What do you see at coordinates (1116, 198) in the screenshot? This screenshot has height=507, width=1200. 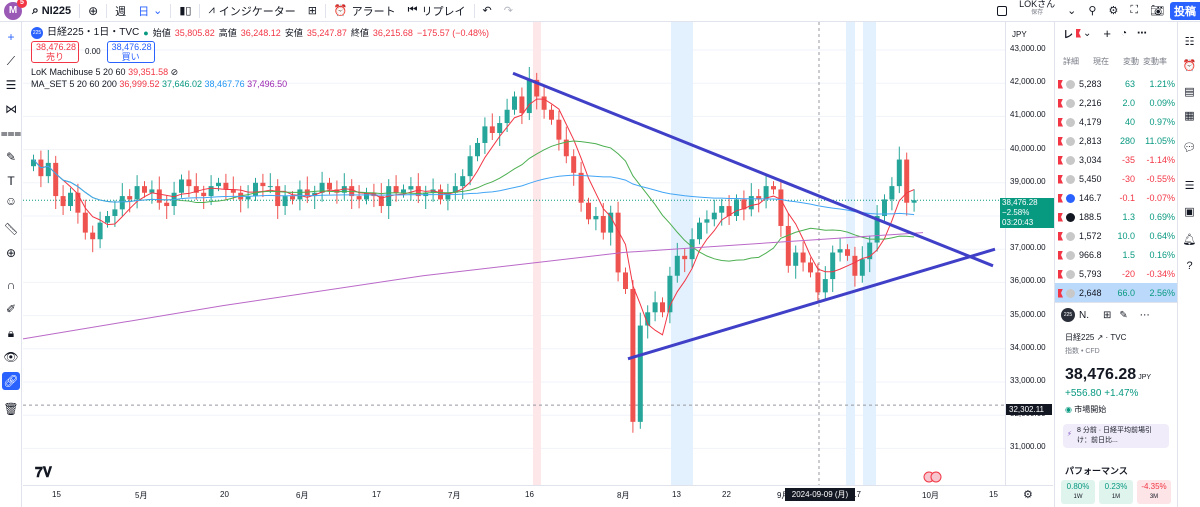 I see `watchlist-row: 146.7 -0.1 -0.07%` at bounding box center [1116, 198].